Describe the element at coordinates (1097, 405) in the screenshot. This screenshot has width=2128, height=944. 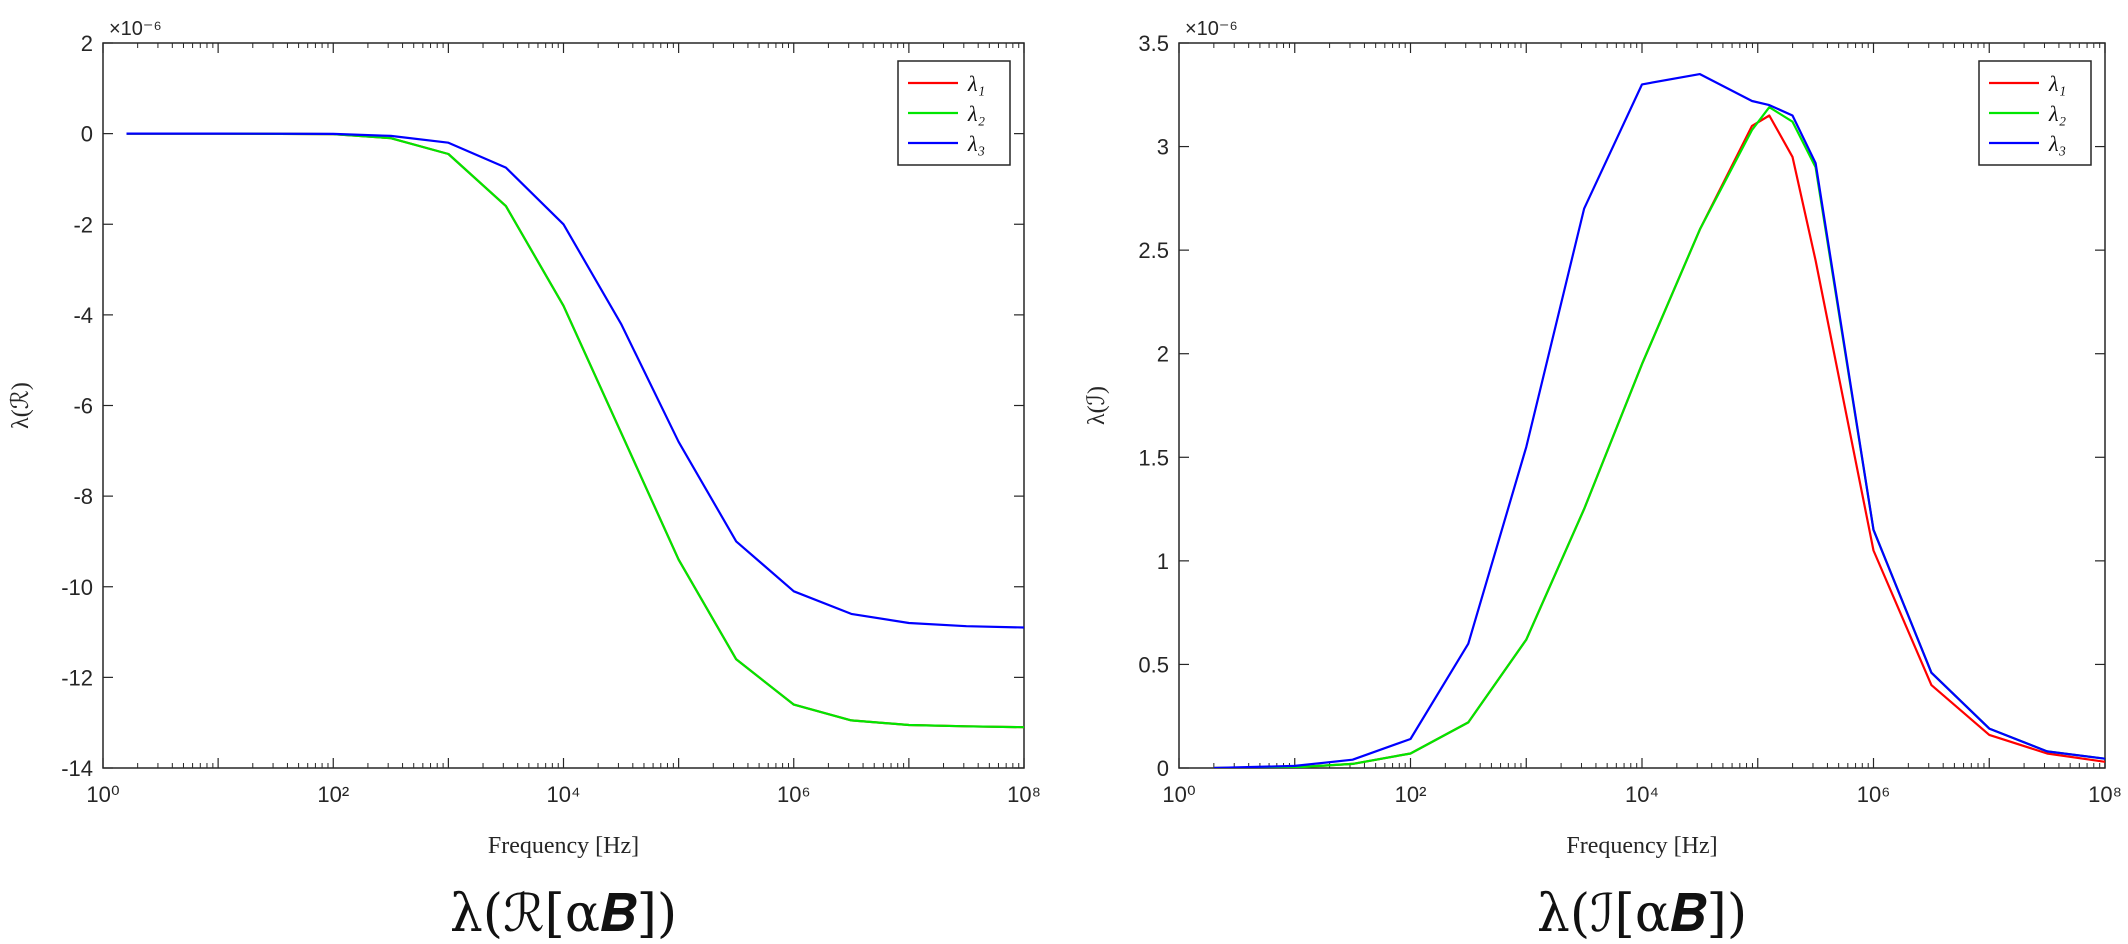
I see `y-axis-label: λ(ℐ)` at that location.